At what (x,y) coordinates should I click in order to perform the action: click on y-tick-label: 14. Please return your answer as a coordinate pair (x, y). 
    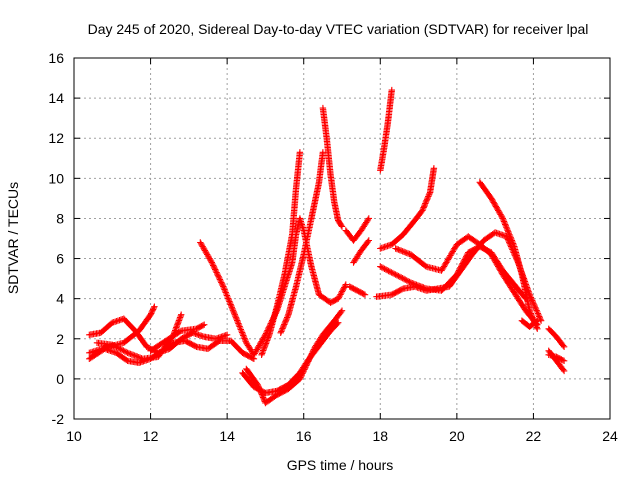
    Looking at the image, I should click on (56, 98).